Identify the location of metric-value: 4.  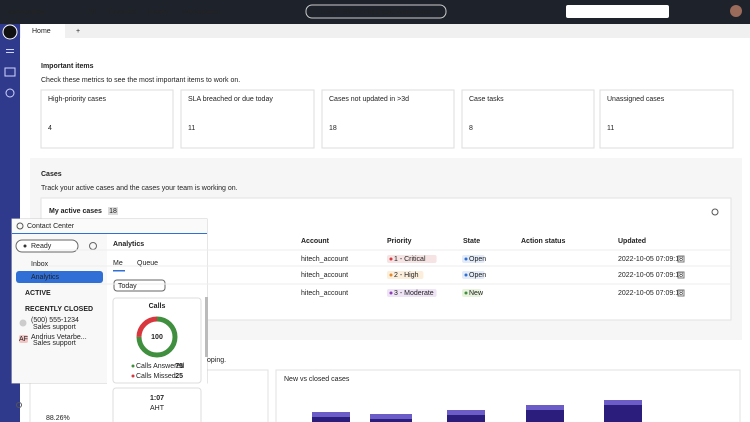
(50, 128).